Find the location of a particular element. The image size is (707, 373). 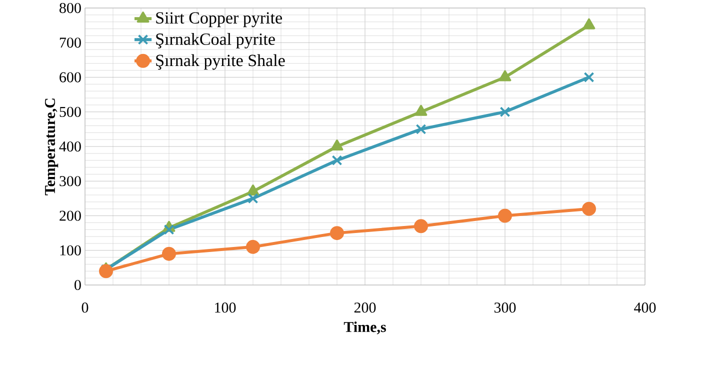

x-tick-label: 200 is located at coordinates (365, 307).